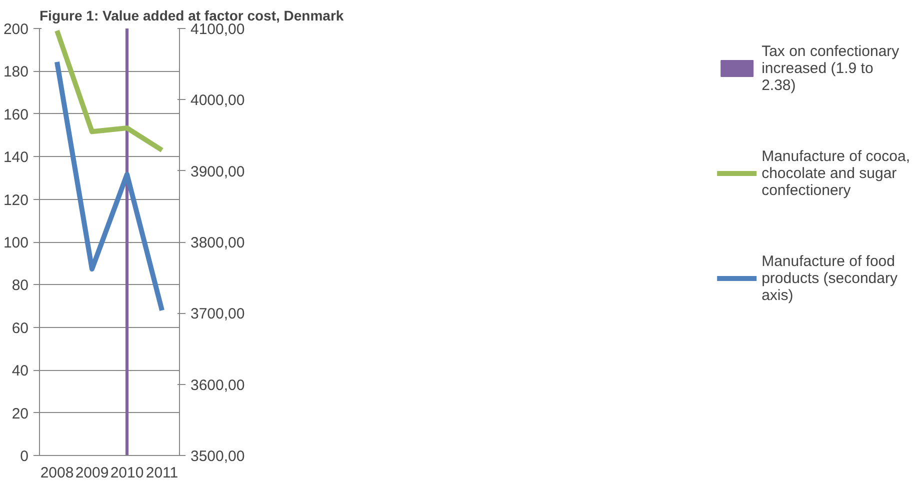 The width and height of the screenshot is (924, 486). I want to click on y2-tick-label: 3700,00, so click(217, 314).